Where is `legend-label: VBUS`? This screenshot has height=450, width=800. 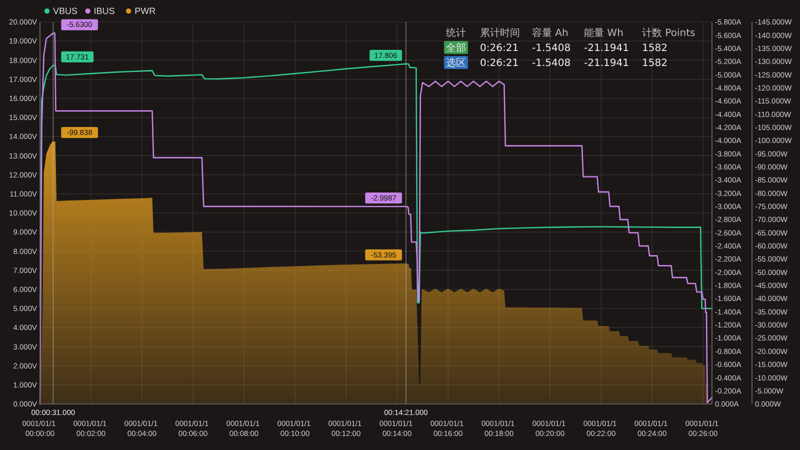
legend-label: VBUS is located at coordinates (65, 11).